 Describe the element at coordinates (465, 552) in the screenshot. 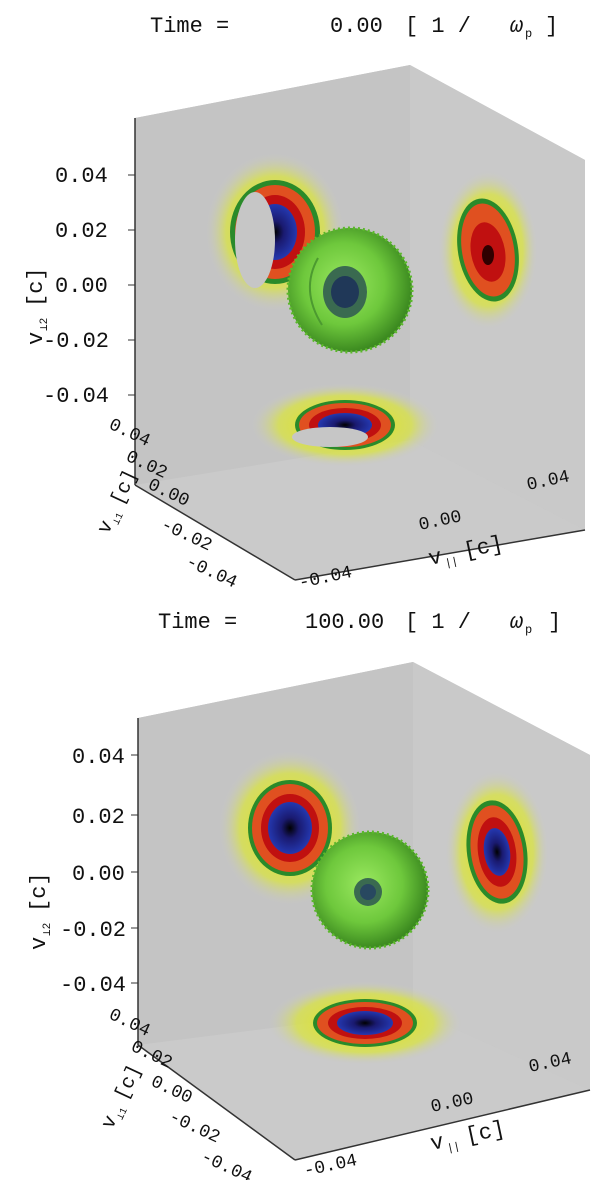

I see `axis-label-v-par: v || [c]` at that location.